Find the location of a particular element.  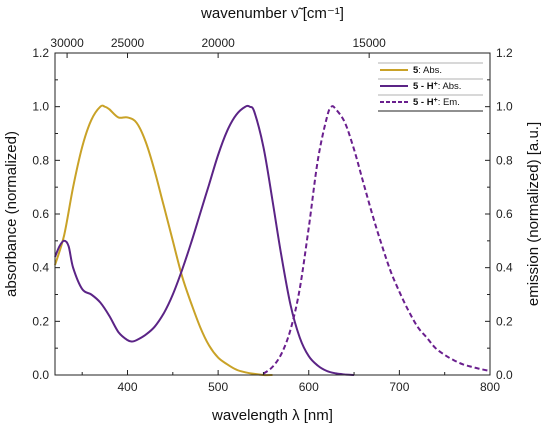

x-axis-title: wavelength λ [nm] is located at coordinates (272, 415).